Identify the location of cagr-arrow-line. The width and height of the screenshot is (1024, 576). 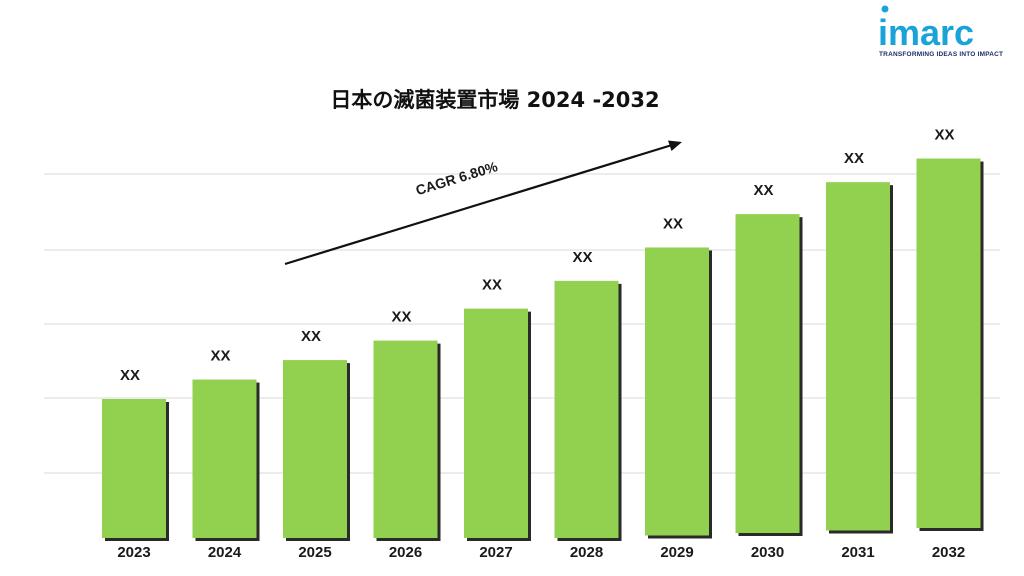
(478, 204).